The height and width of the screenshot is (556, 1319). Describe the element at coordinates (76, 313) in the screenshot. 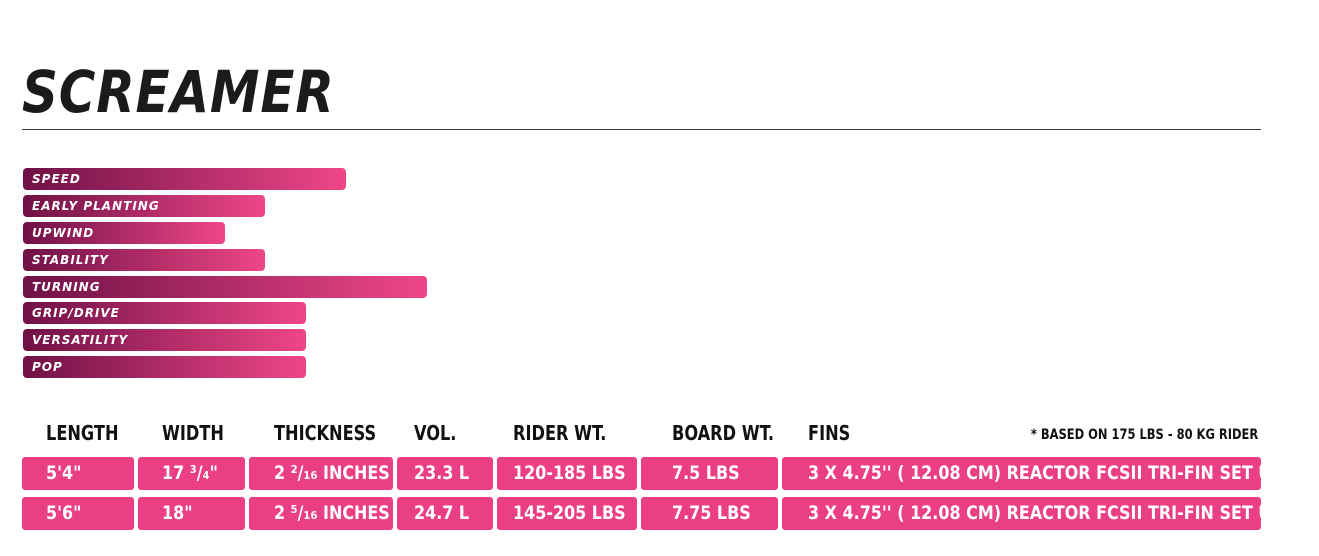

I see `rating-label: GRIP/DRIVE` at that location.